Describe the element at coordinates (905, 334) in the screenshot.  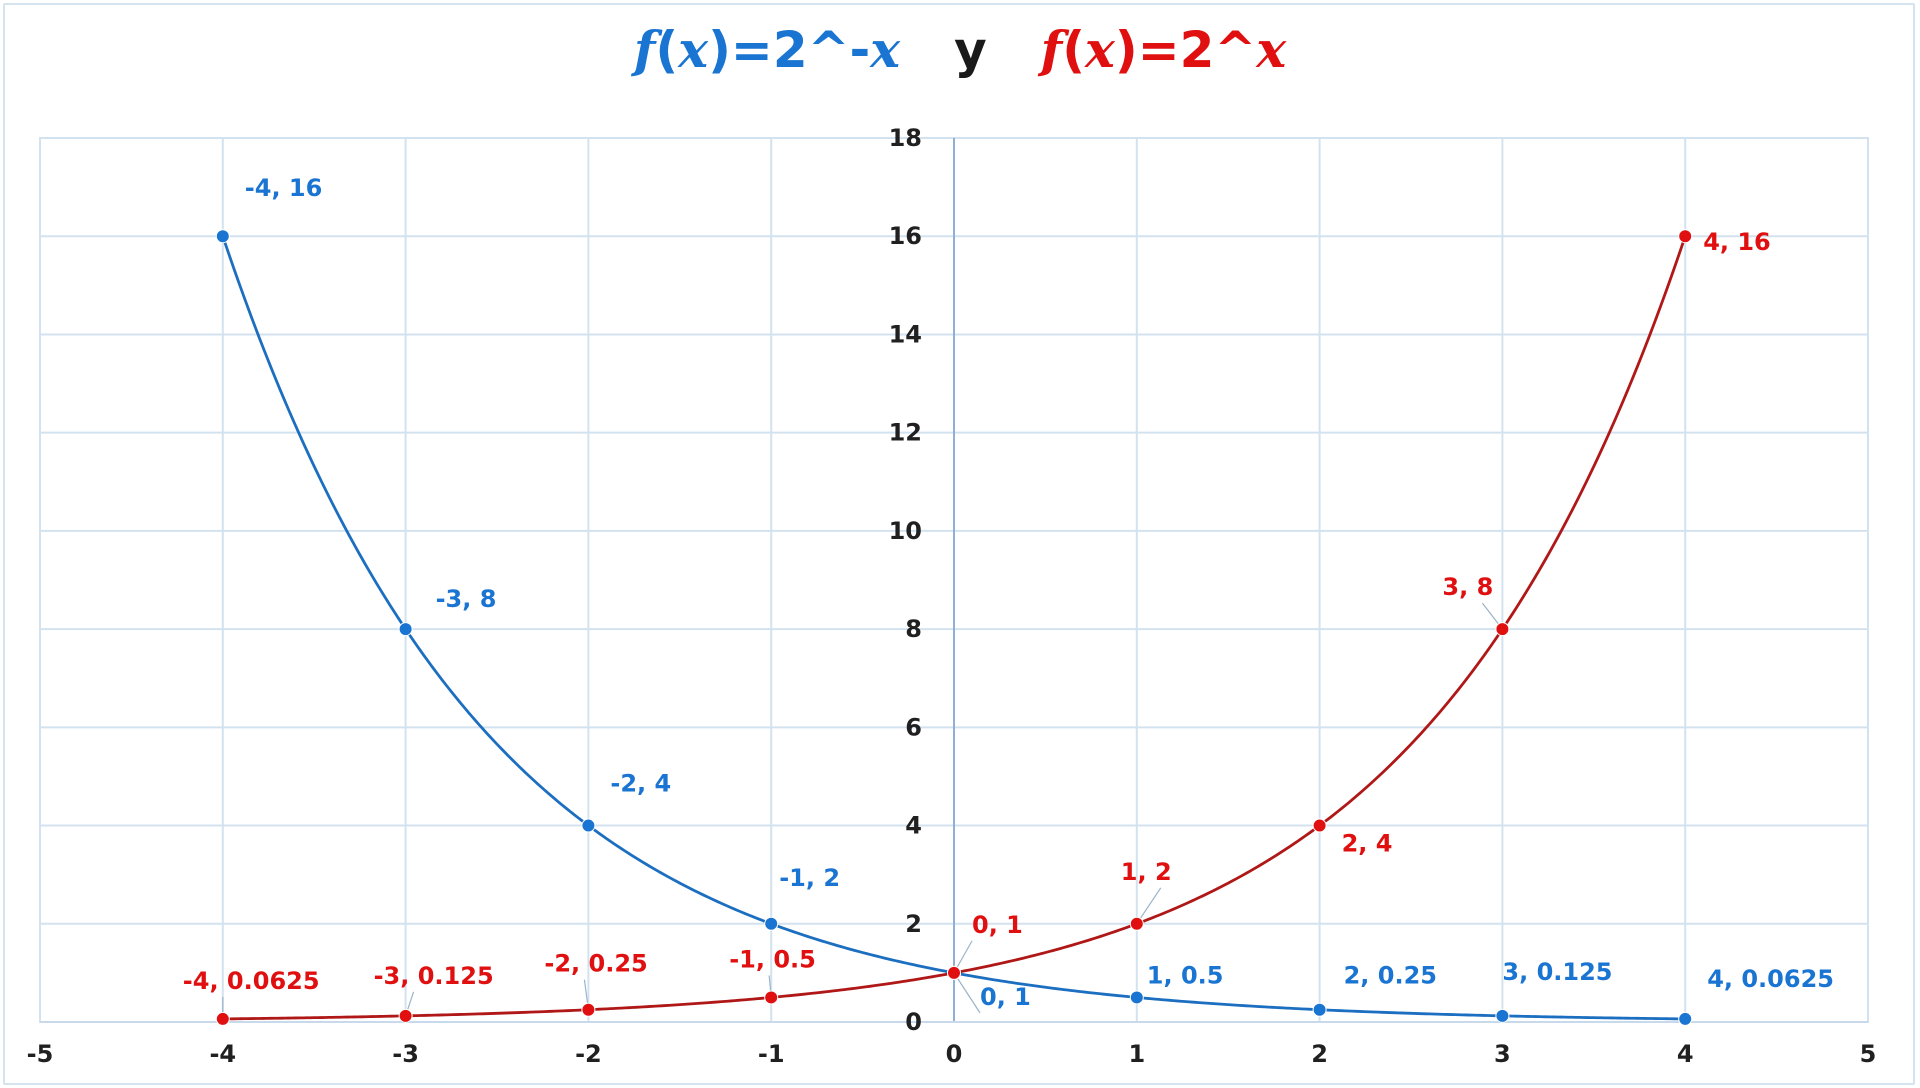
I see `y-tick-label: 14` at that location.